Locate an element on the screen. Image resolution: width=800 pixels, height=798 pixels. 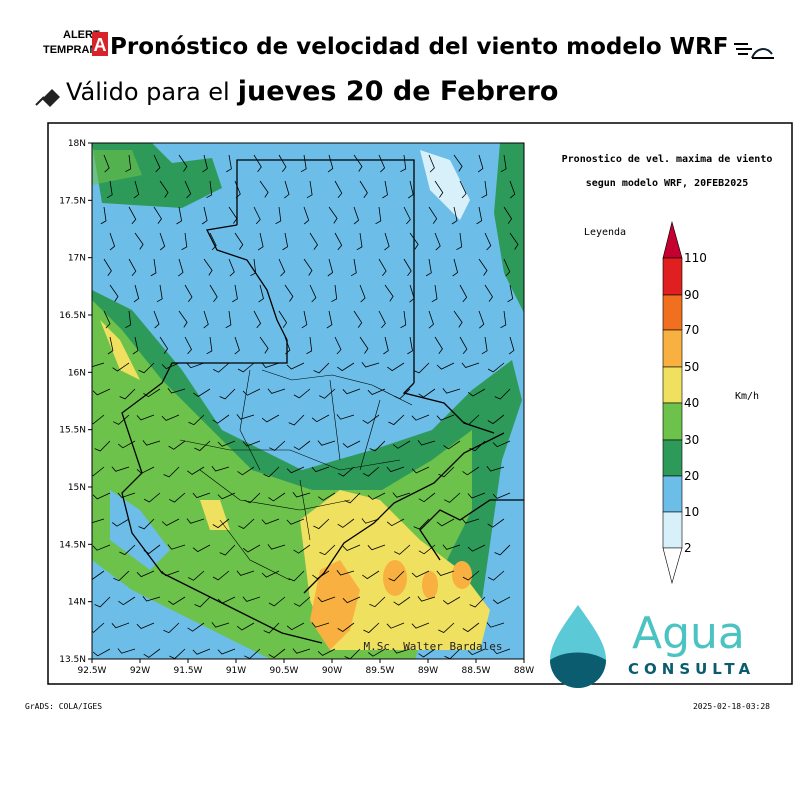
legend-tick-label: 40 is located at coordinates (691, 403).